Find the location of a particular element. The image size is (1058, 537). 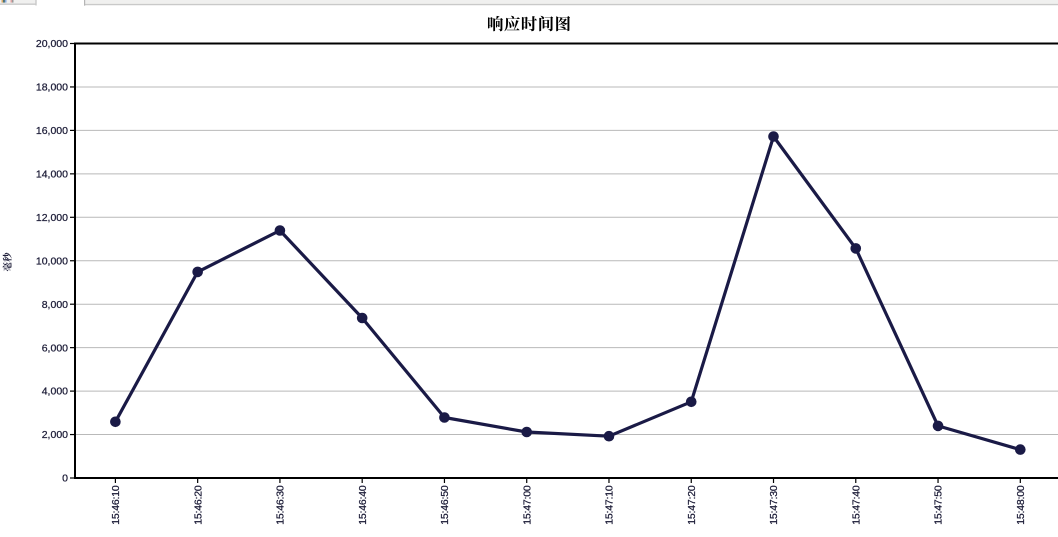

svg-text: 16,000 is located at coordinates (52, 131).